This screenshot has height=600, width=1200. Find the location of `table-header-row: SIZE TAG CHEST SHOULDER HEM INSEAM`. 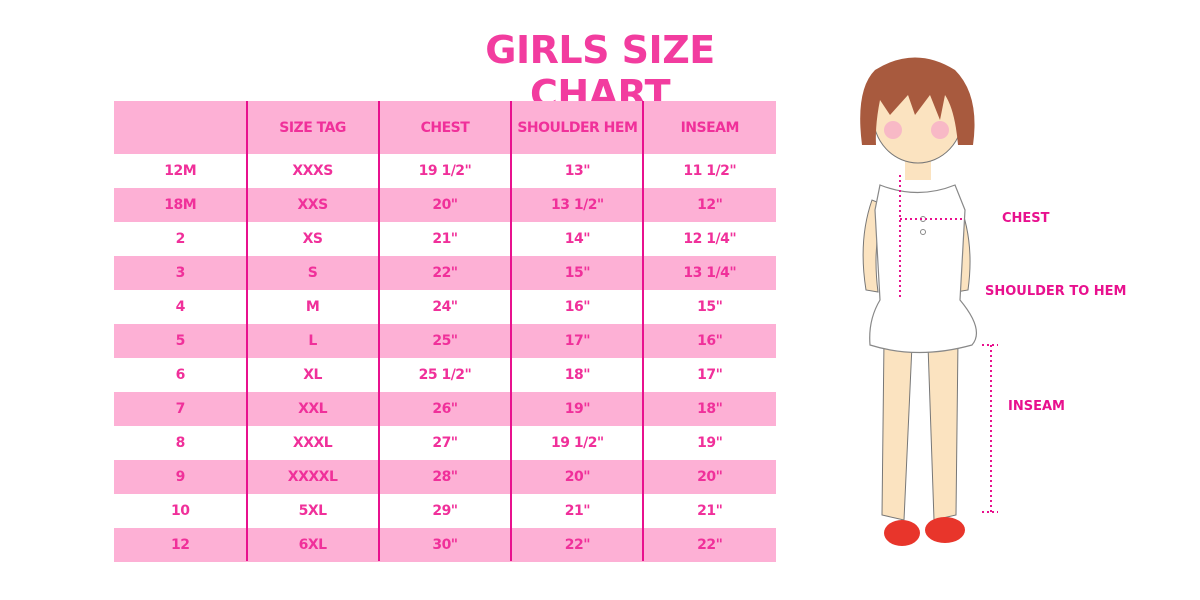

table-header-row: SIZE TAG CHEST SHOULDER HEM INSEAM is located at coordinates (445, 127).